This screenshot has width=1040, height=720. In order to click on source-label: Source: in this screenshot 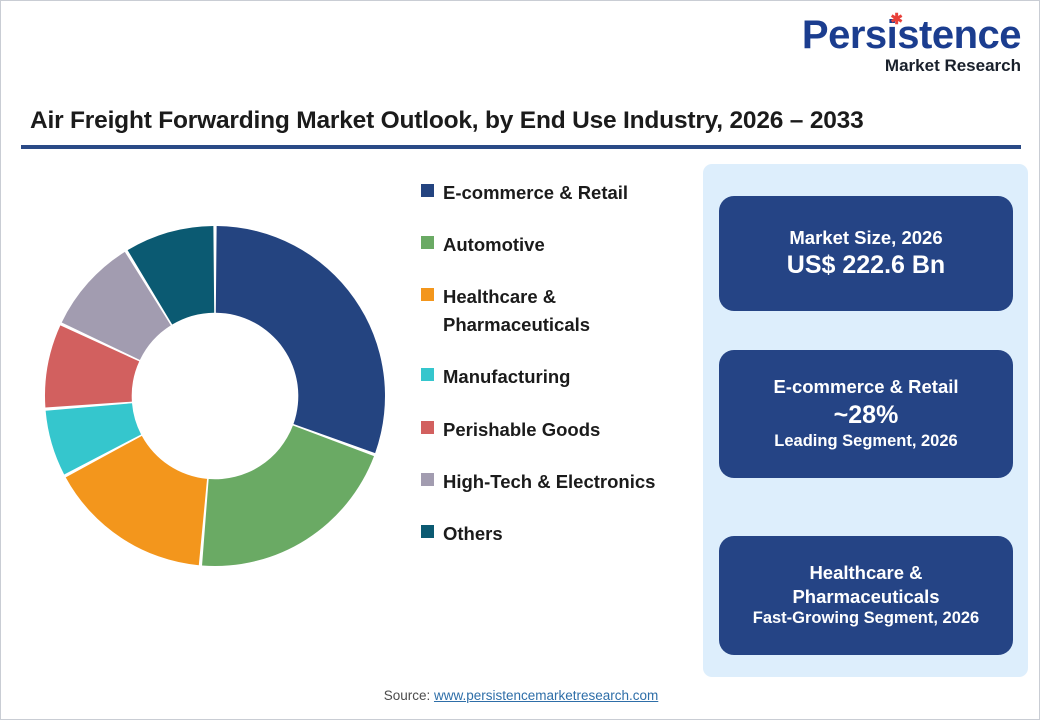, I will do `click(408, 695)`.